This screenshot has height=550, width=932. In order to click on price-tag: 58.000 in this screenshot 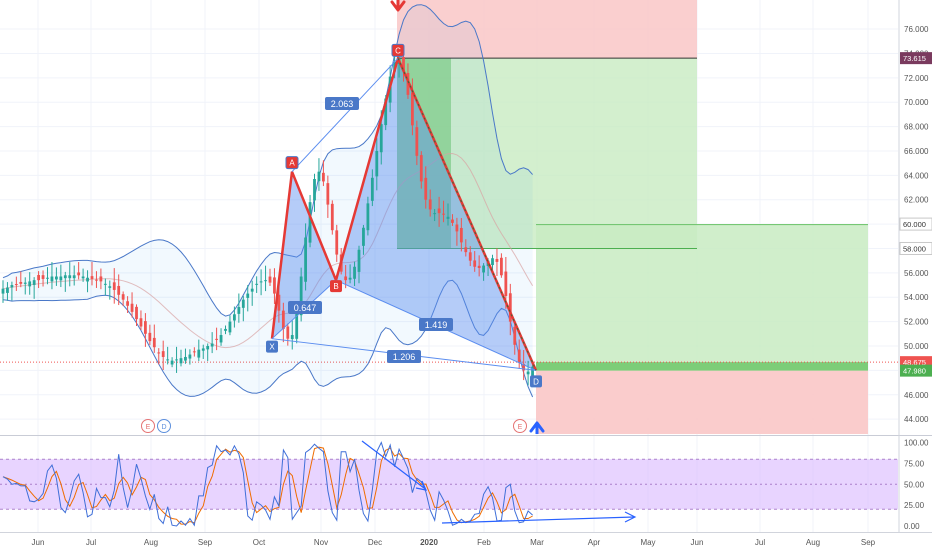, I will do `click(915, 248)`.